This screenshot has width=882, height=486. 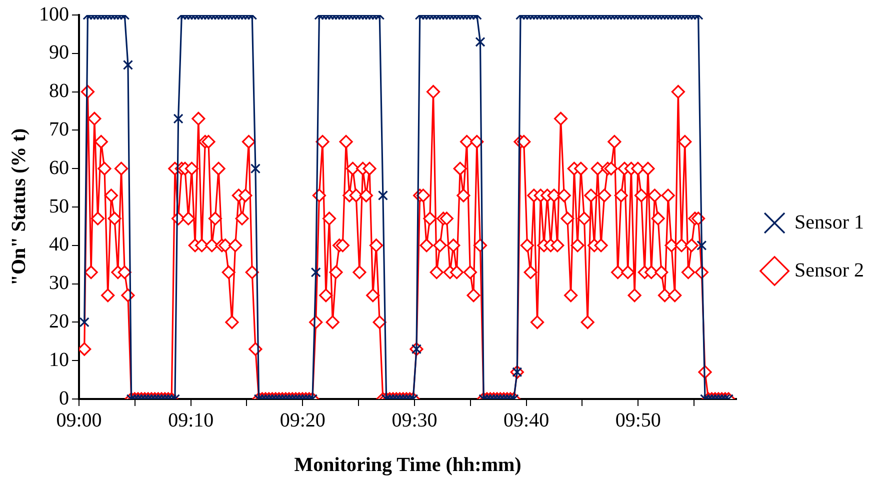 What do you see at coordinates (415, 420) in the screenshot?
I see `x-tick-label: 09:30` at bounding box center [415, 420].